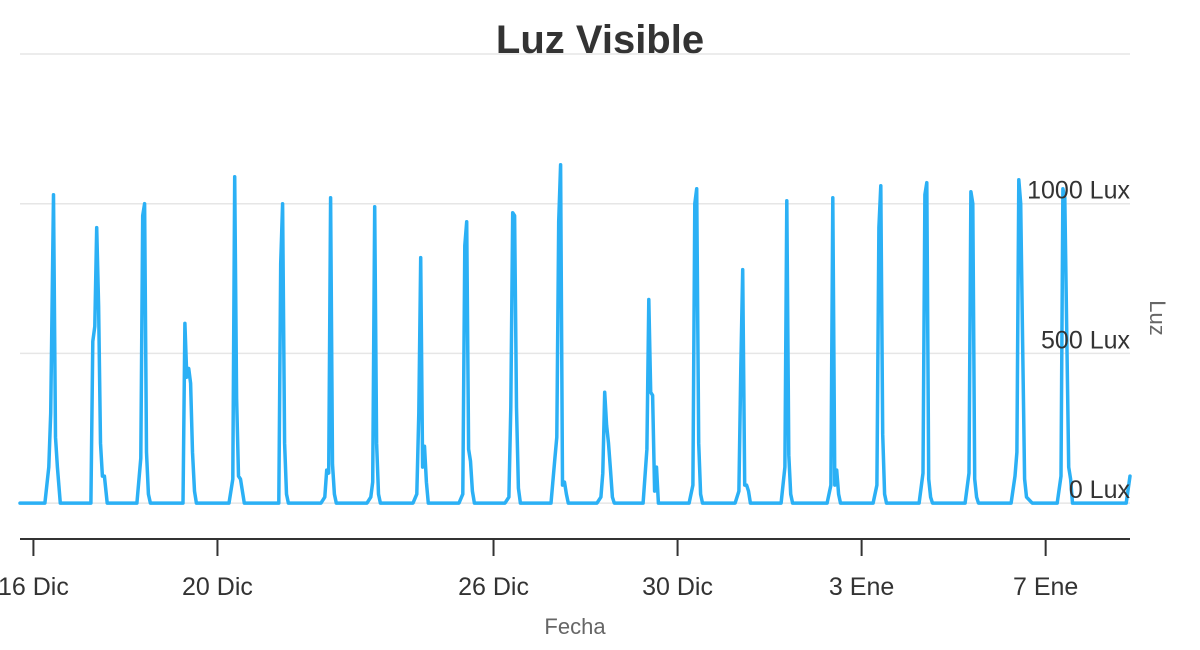 This screenshot has height=650, width=1200. I want to click on x-axis-title: Fecha, so click(575, 626).